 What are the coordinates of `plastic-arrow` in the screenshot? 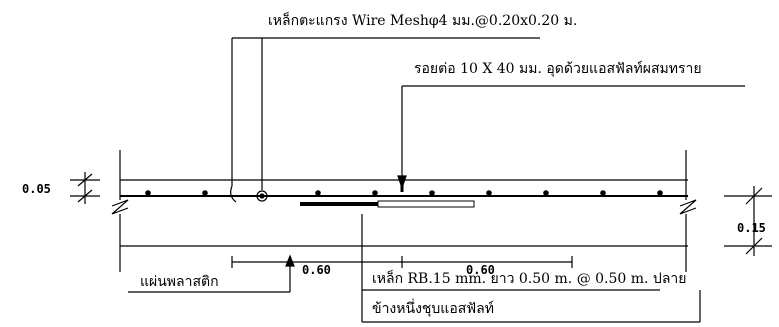 It's located at (290, 260).